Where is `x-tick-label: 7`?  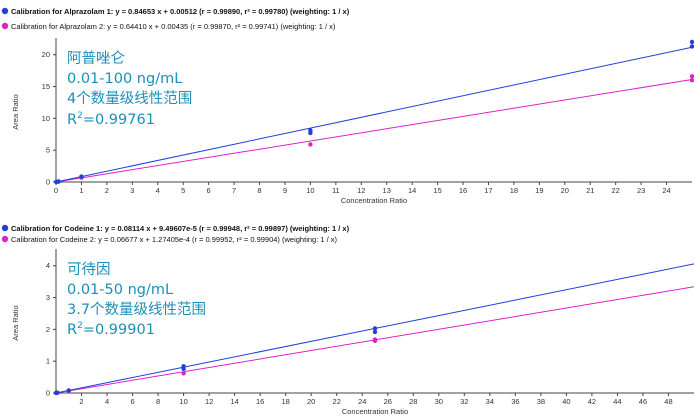 x-tick-label: 7 is located at coordinates (234, 190).